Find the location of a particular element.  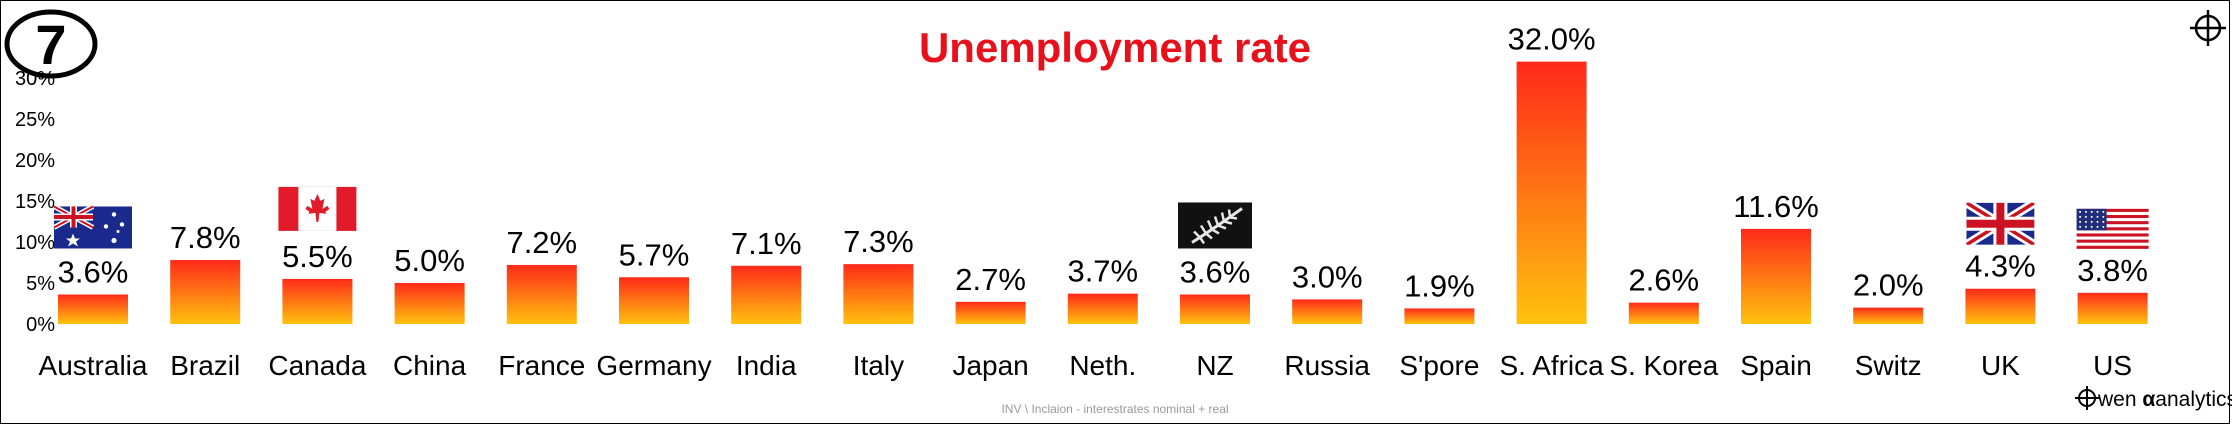

value-label: 3.0% is located at coordinates (1327, 276).